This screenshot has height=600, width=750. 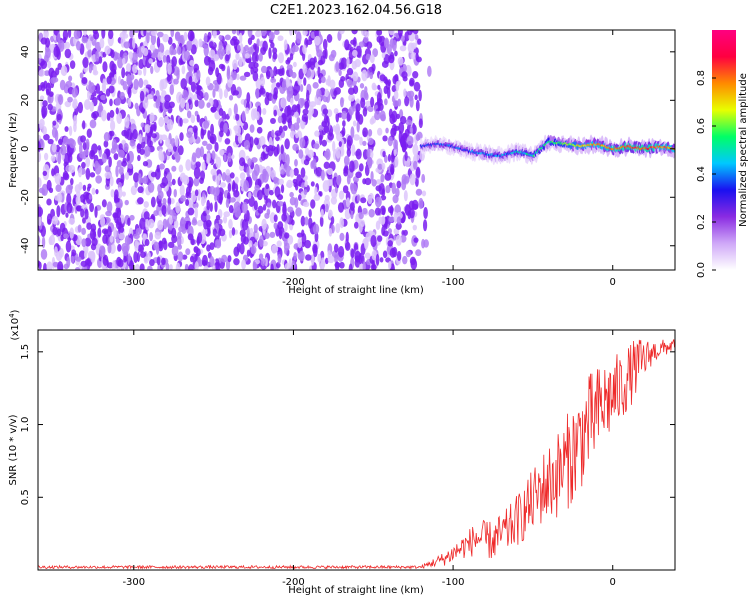 I want to click on snr-multiplier-base: (x10, so click(x=15, y=329).